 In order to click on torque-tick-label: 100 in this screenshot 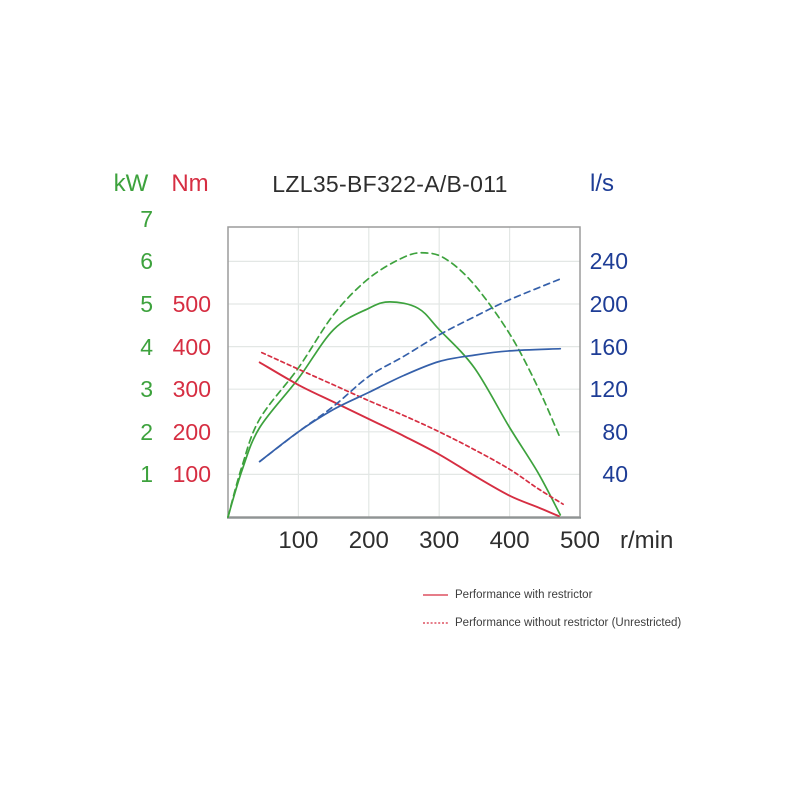, I will do `click(191, 474)`.